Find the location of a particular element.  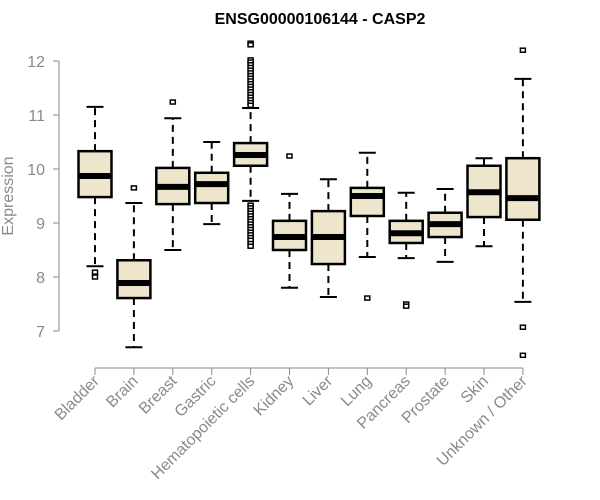

x-tick-label: Kidney is located at coordinates (274, 396).